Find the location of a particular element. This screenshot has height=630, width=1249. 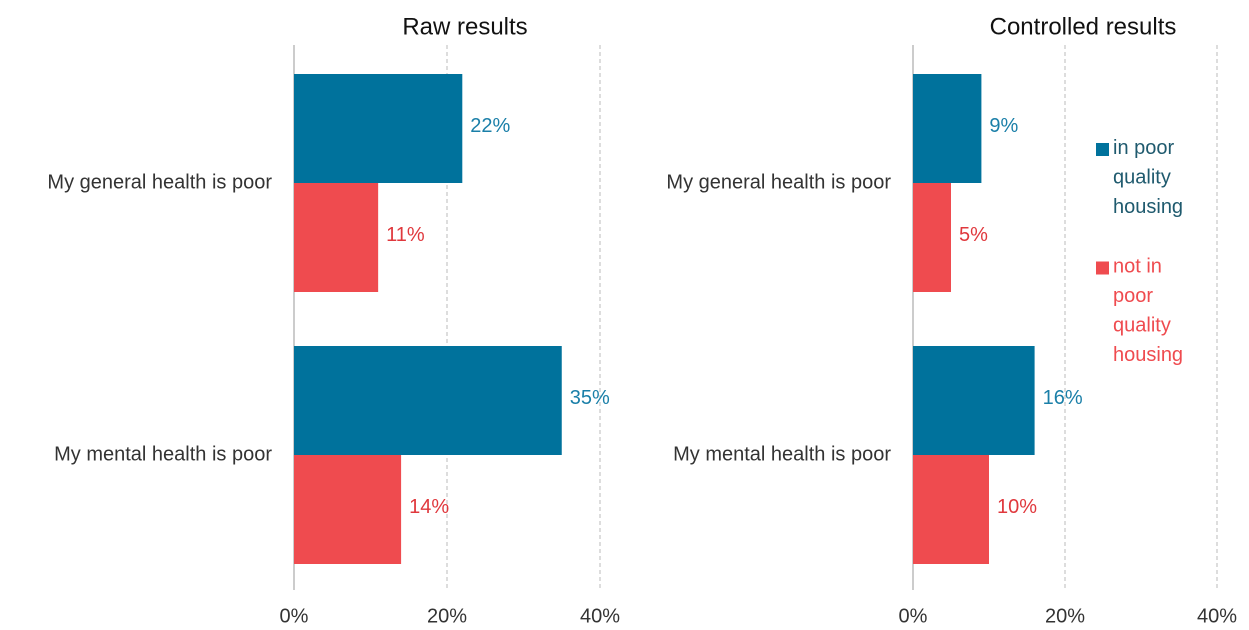

data-label: 14% is located at coordinates (429, 507).